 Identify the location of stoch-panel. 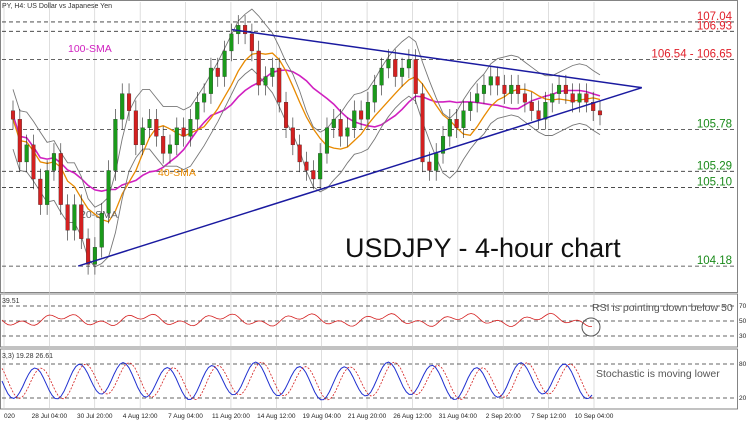
(369, 379).